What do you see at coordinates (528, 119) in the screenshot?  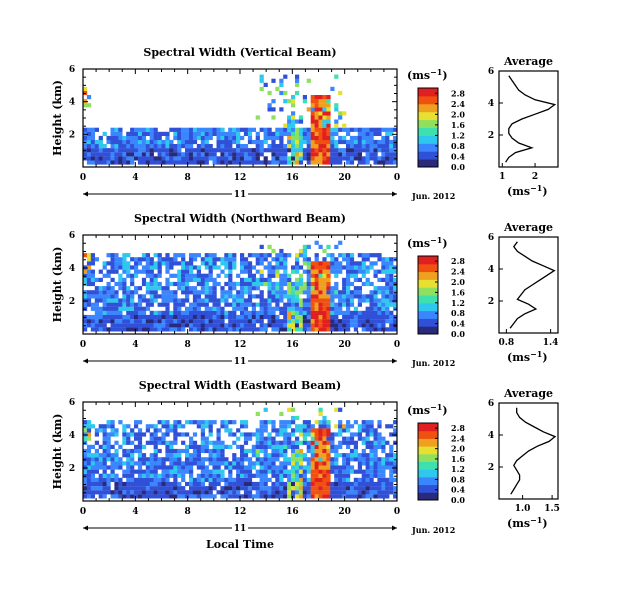 I see `profile-frame` at bounding box center [528, 119].